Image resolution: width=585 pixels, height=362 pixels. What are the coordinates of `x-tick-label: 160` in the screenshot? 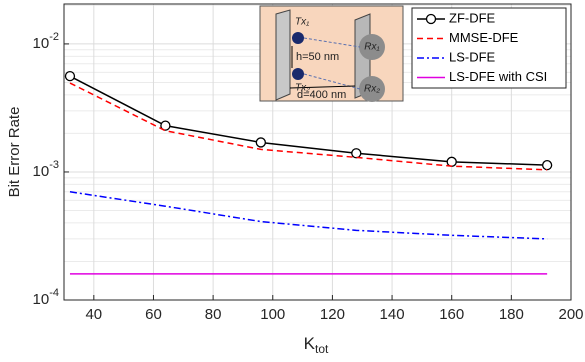 It's located at (451, 314).